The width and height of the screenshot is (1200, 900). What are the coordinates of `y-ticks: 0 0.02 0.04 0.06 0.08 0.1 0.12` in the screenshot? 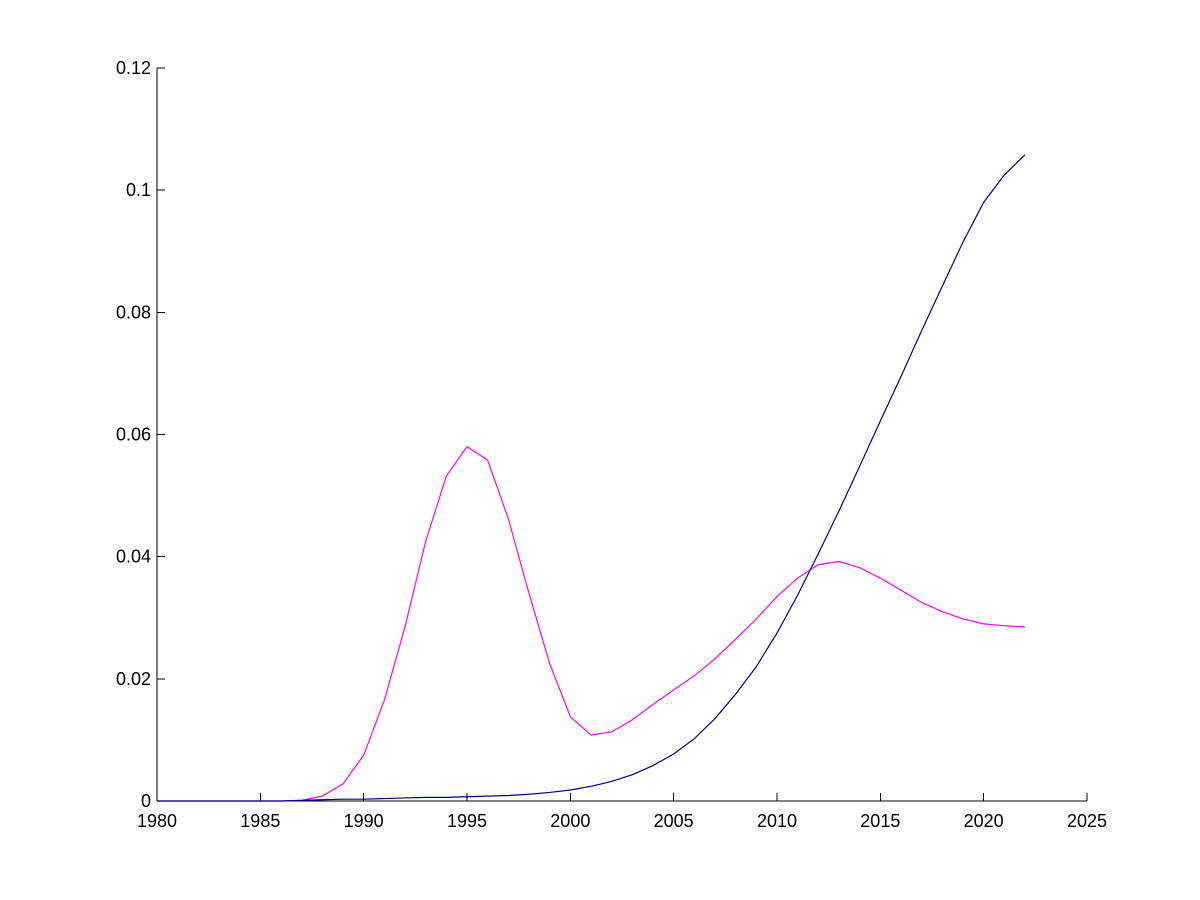 It's located at (140, 434).